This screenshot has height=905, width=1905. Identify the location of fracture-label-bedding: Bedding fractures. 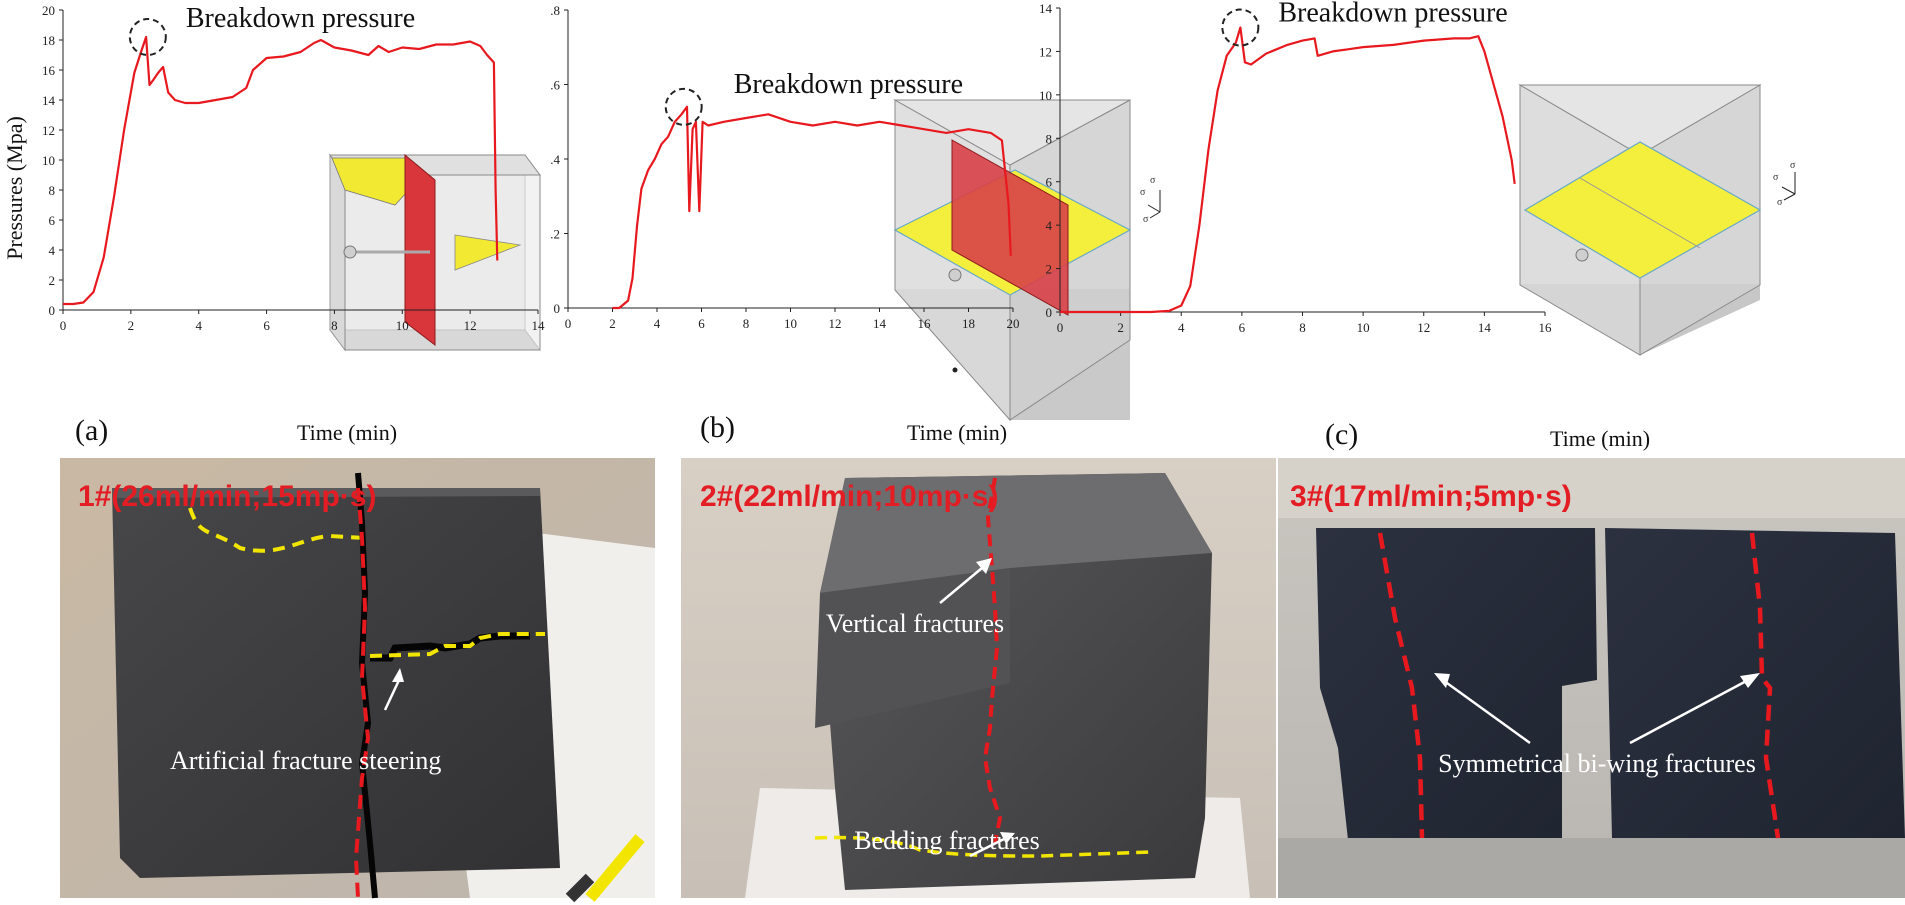
(947, 840).